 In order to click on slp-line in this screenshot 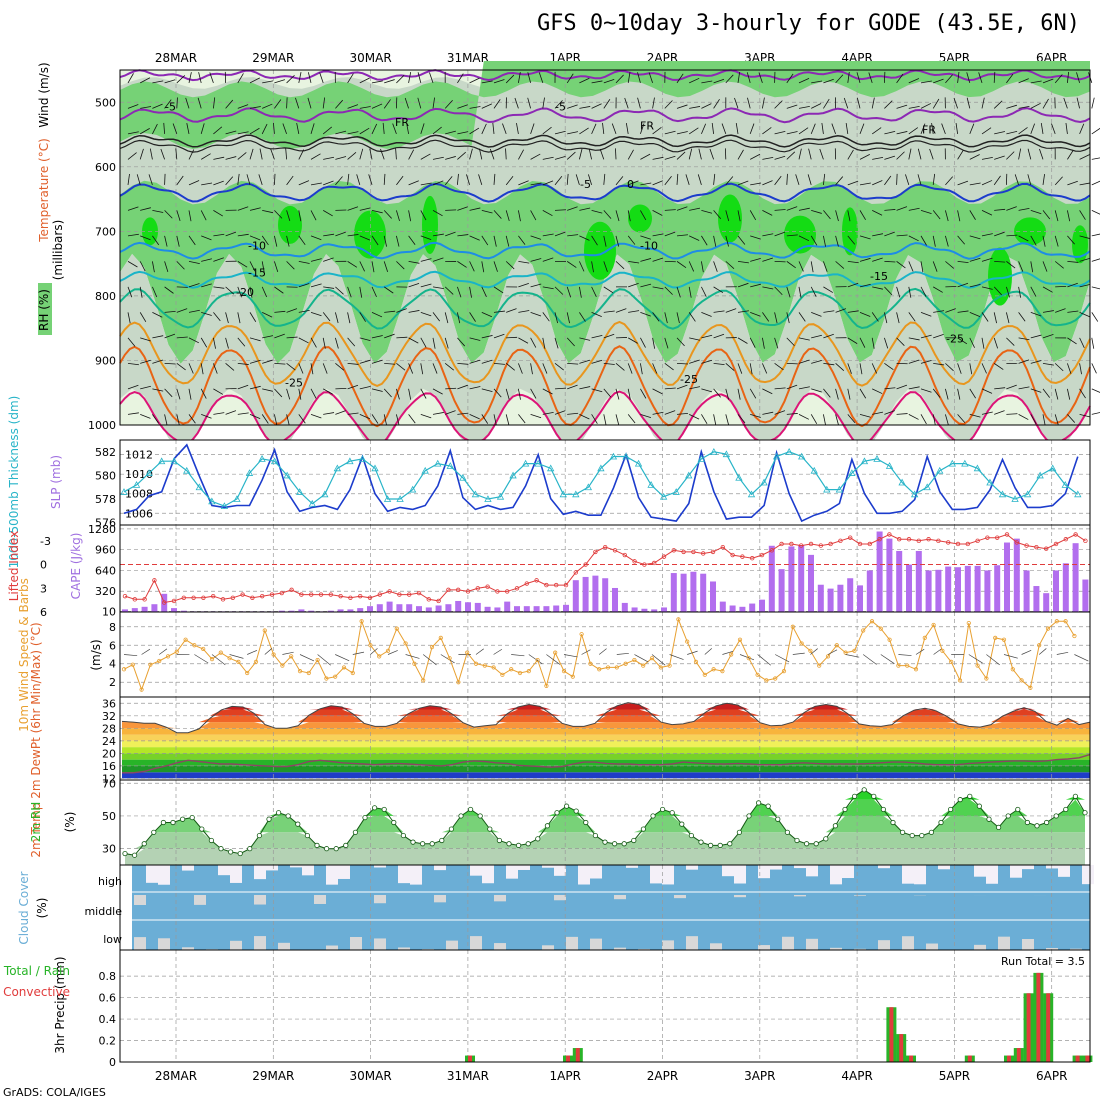, I will do `click(601, 483)`.